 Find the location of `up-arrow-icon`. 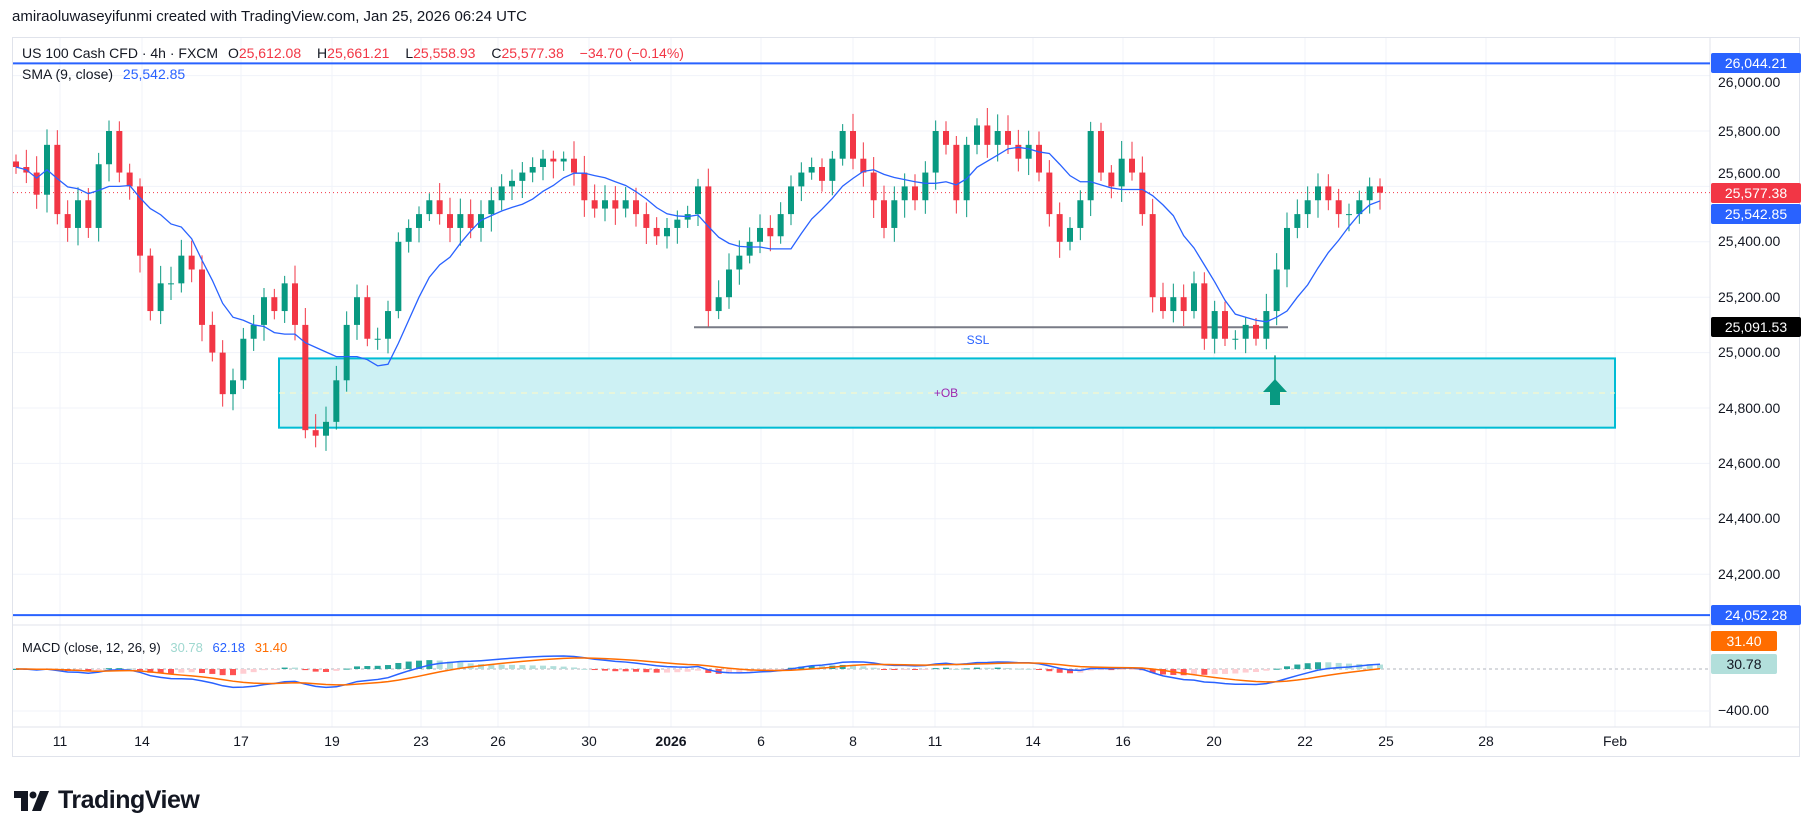

up-arrow-icon is located at coordinates (1275, 392).